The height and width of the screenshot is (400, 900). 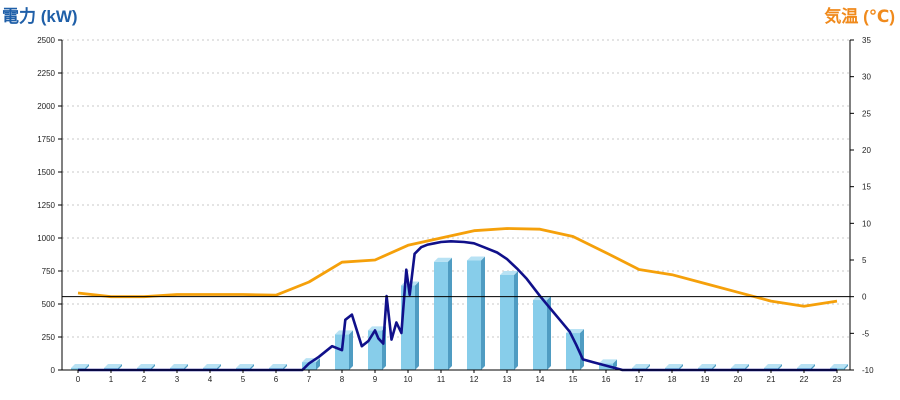 I want to click on x-tick-label: 7, so click(x=309, y=379).